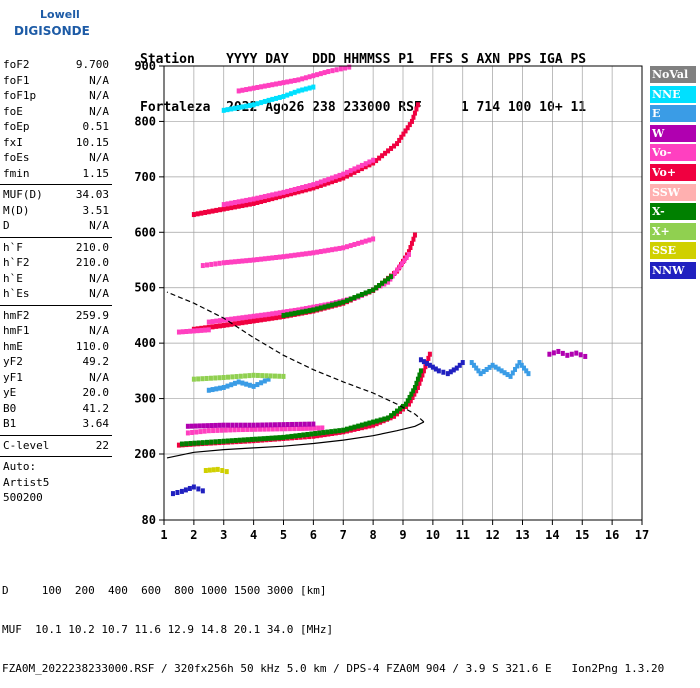  What do you see at coordinates (433, 535) in the screenshot?
I see `x-tick-label: 10` at bounding box center [433, 535].